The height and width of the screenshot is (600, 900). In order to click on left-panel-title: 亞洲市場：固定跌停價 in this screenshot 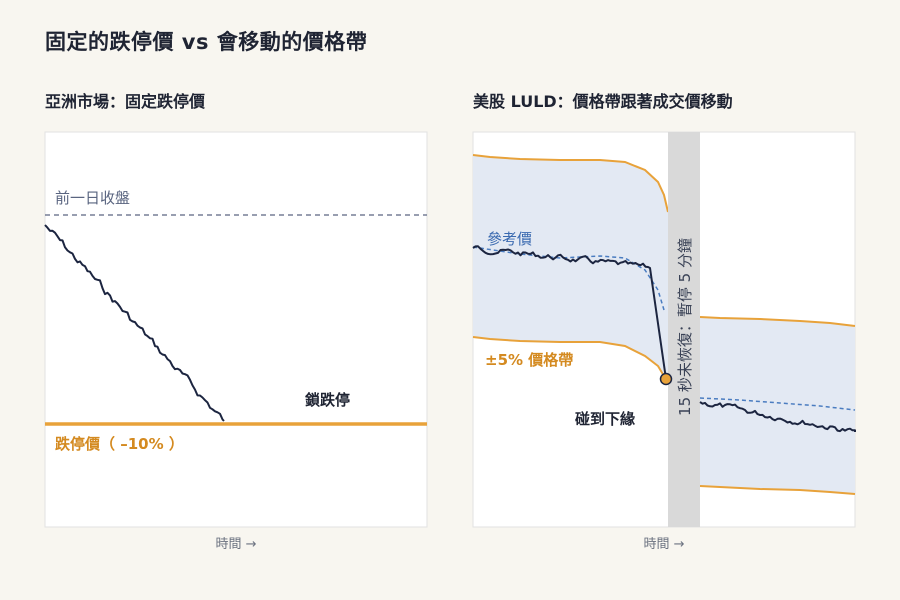, I will do `click(125, 101)`.